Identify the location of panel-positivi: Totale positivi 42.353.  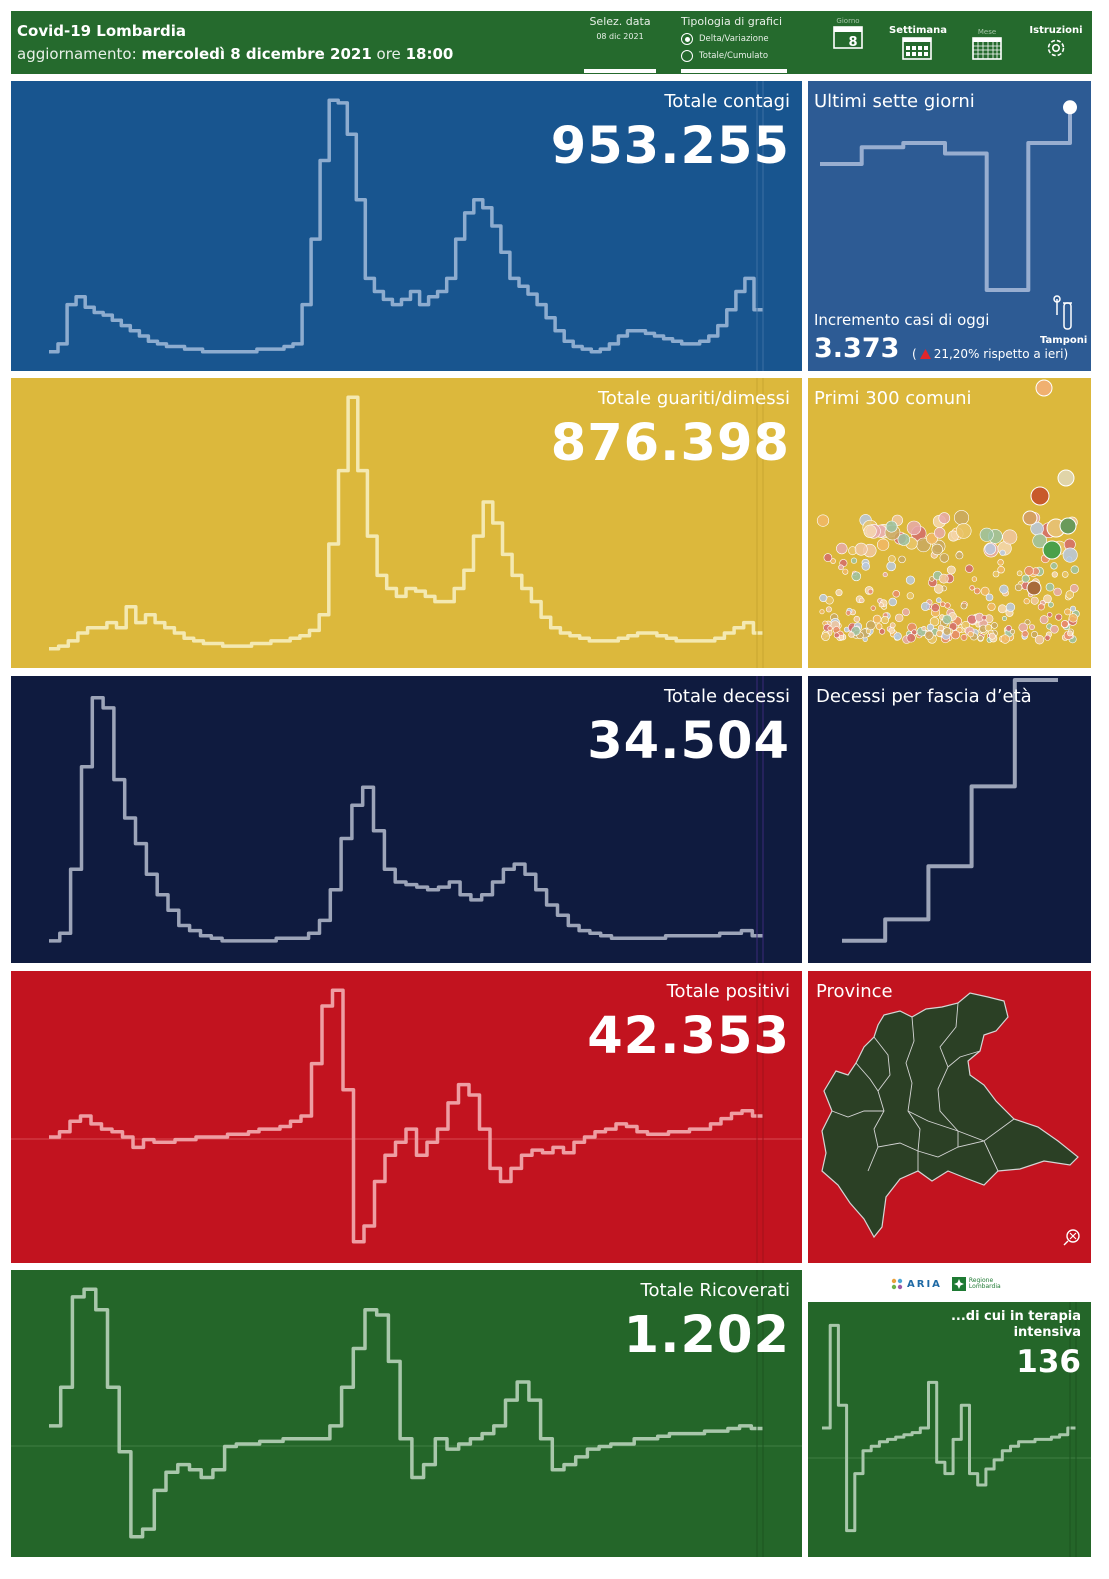
(406, 1117).